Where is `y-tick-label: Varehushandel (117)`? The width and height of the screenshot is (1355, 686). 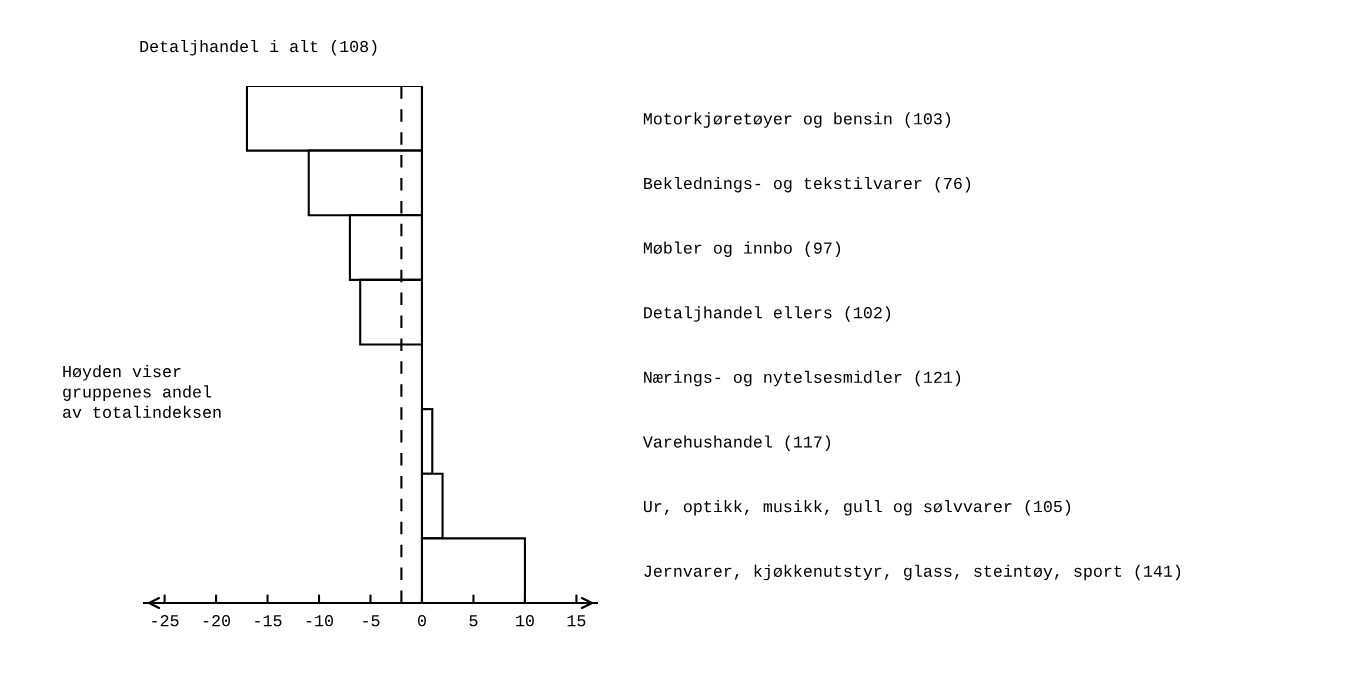
y-tick-label: Varehushandel (117) is located at coordinates (736, 443).